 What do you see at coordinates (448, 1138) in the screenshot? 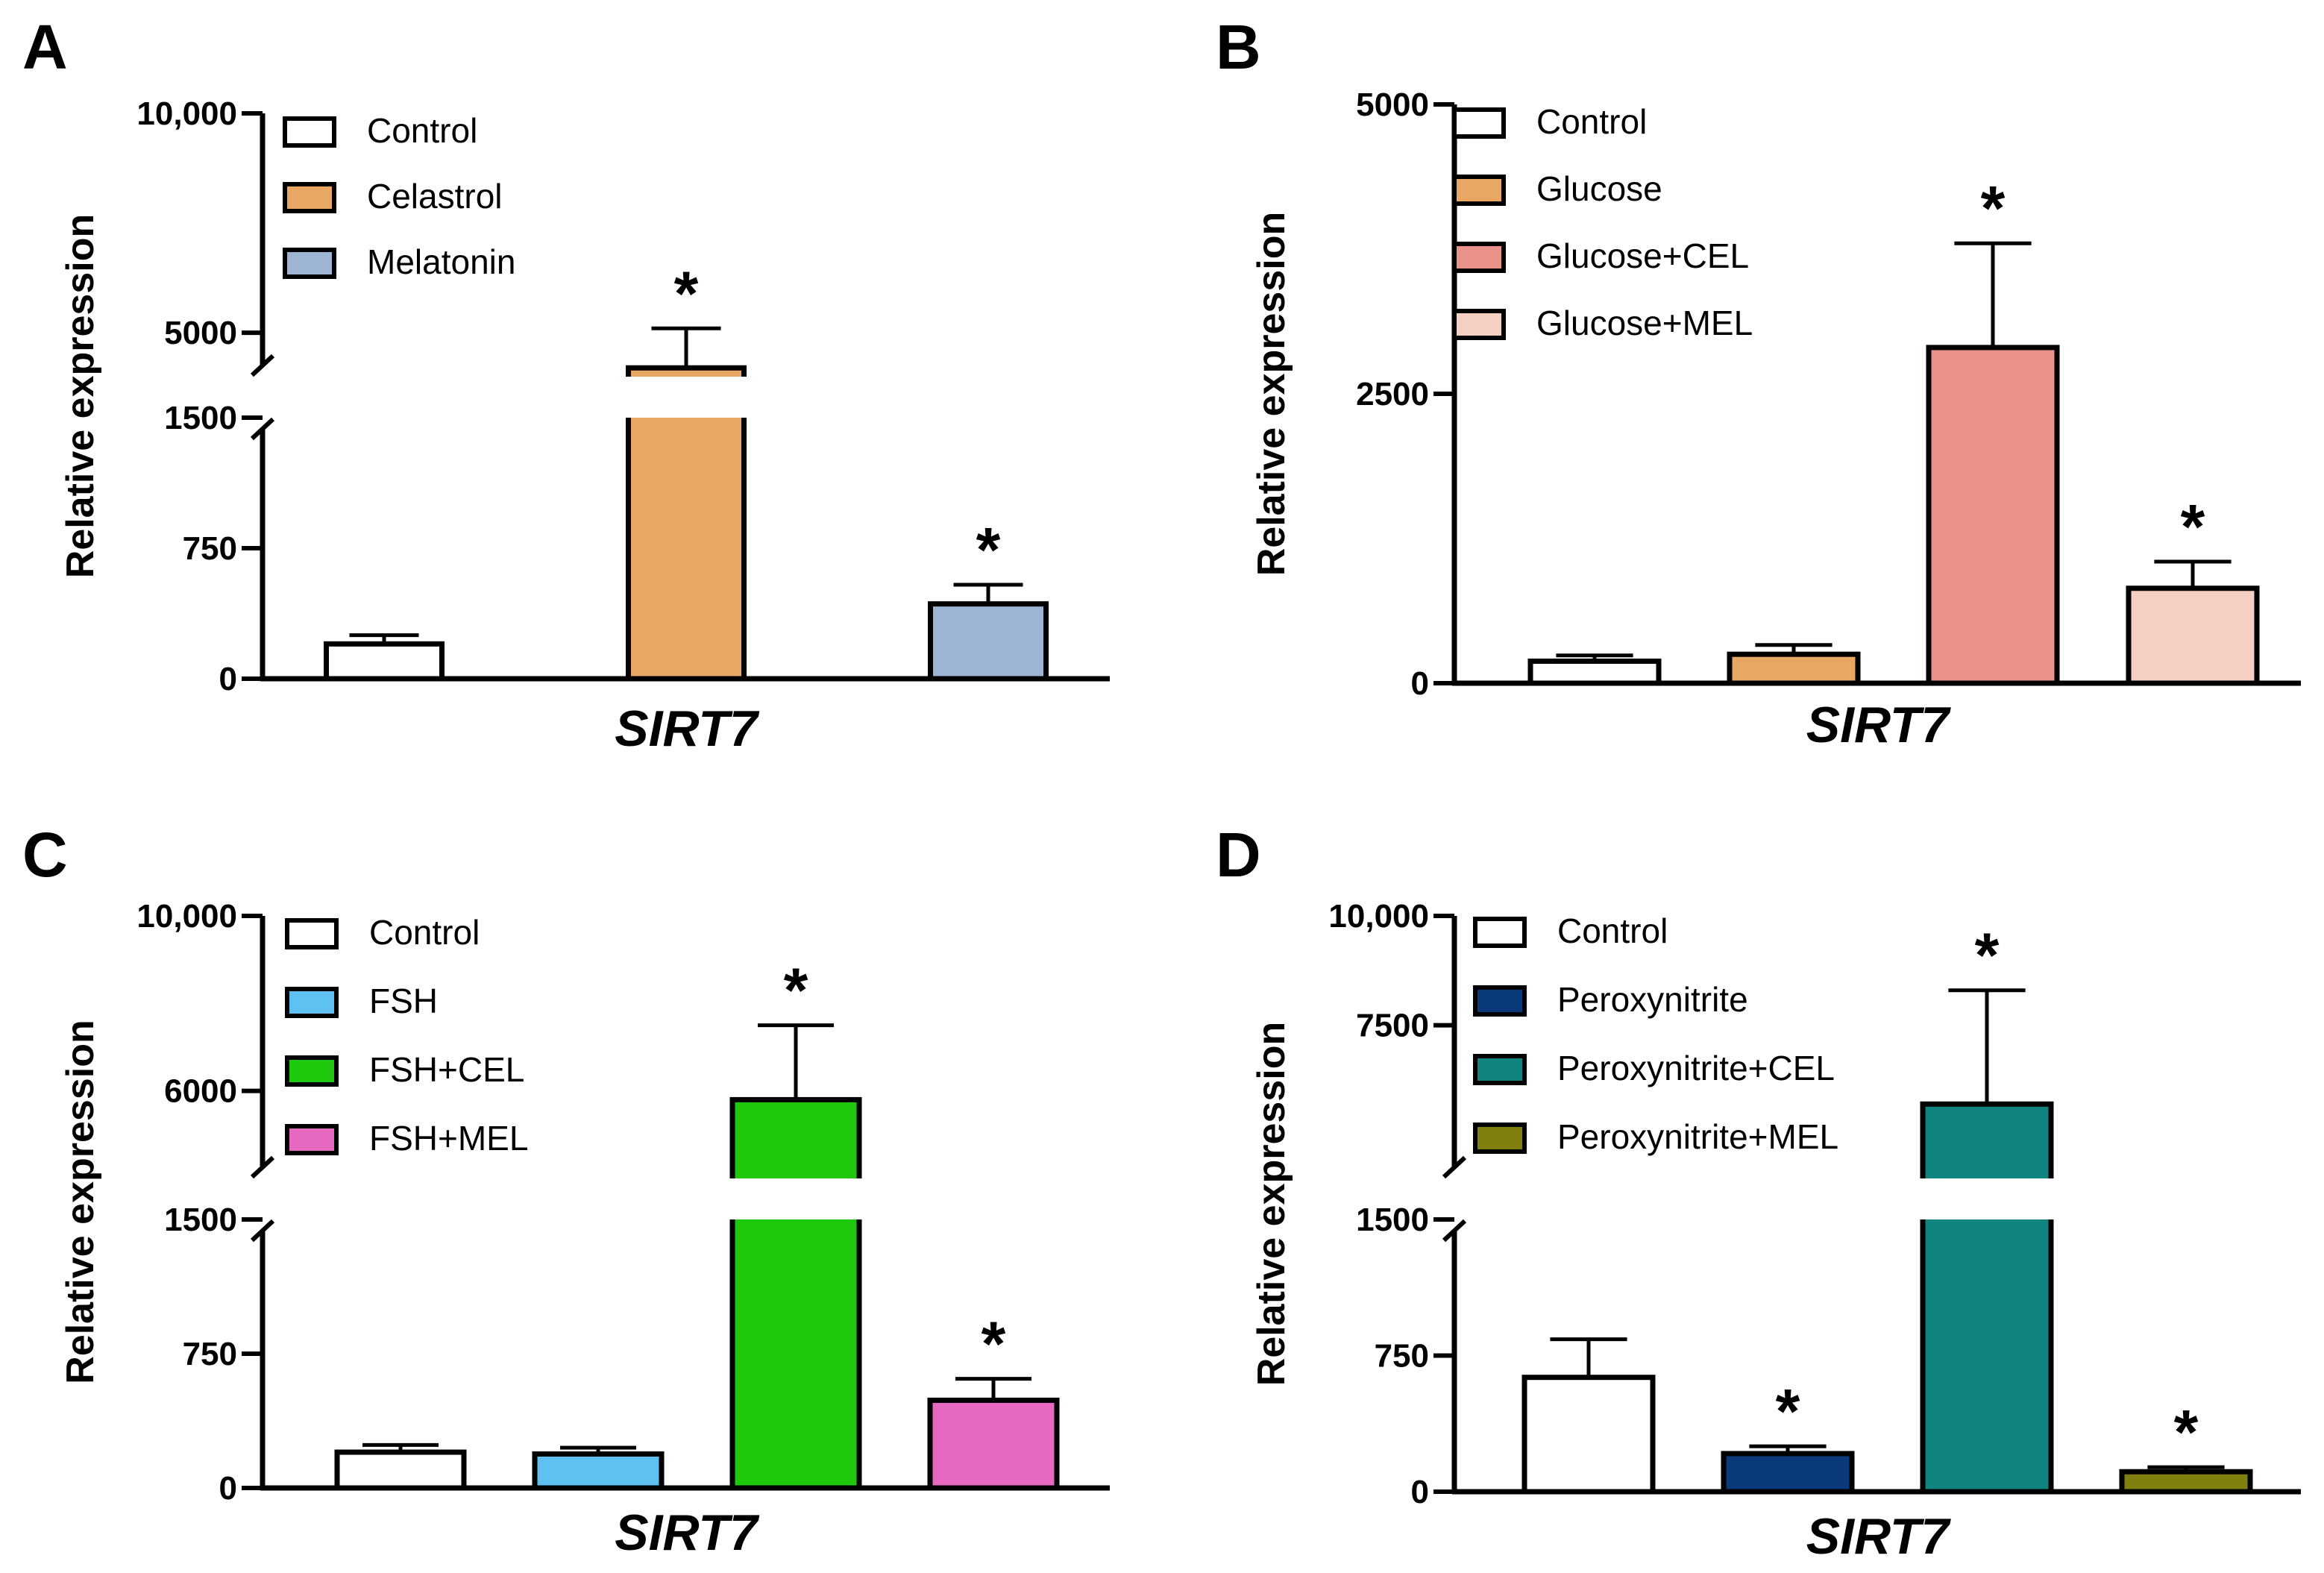
I see `legend-label: FSH+MEL` at bounding box center [448, 1138].